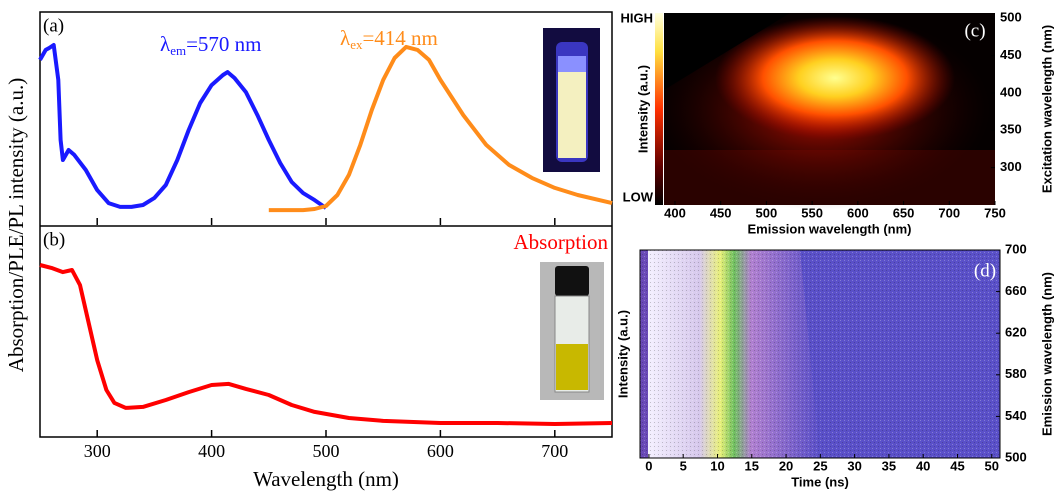 This screenshot has width=1059, height=499. What do you see at coordinates (717, 465) in the screenshot?
I see `x-tick-label: 10` at bounding box center [717, 465].